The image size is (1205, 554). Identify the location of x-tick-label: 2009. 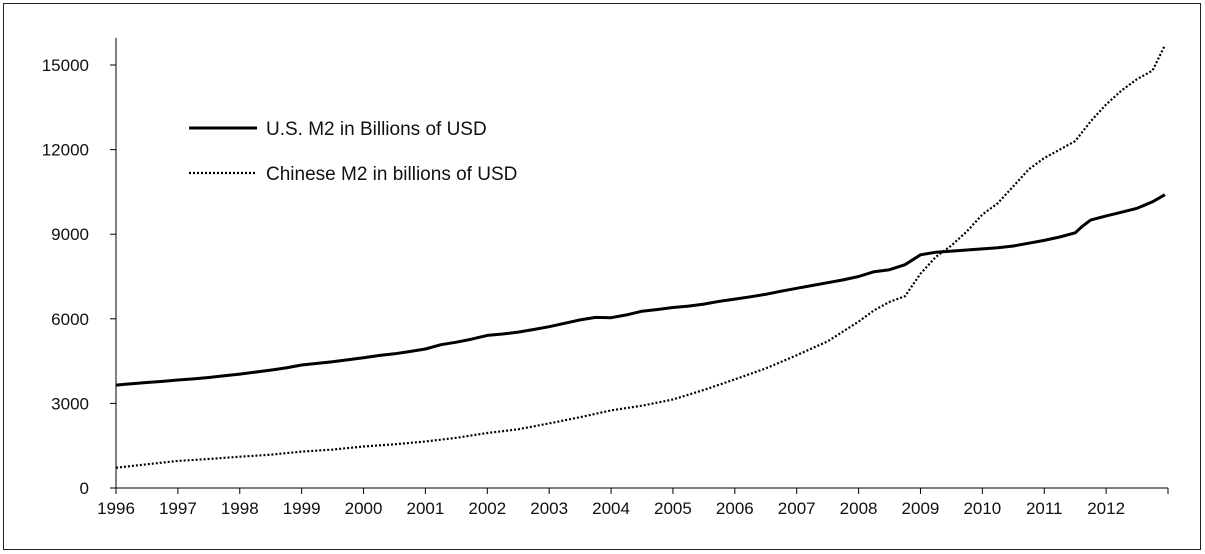
(921, 508).